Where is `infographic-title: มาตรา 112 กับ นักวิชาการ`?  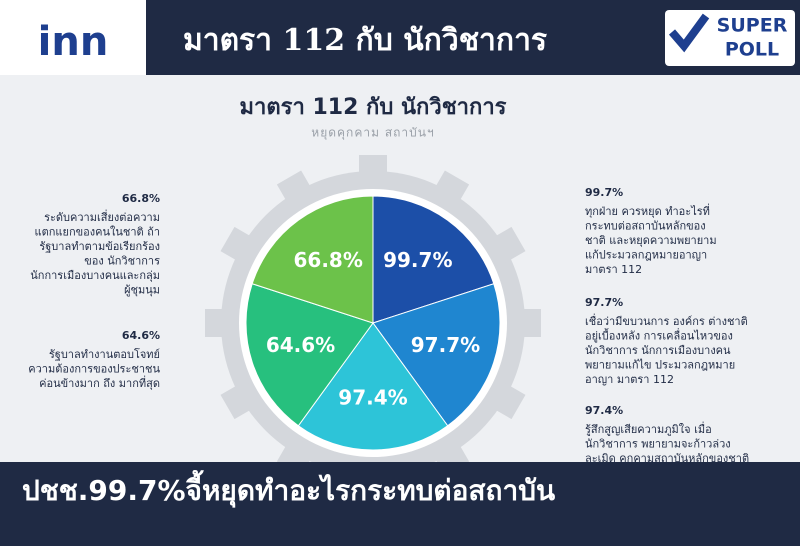 infographic-title: มาตรา 112 กับ นักวิชาการ is located at coordinates (373, 107).